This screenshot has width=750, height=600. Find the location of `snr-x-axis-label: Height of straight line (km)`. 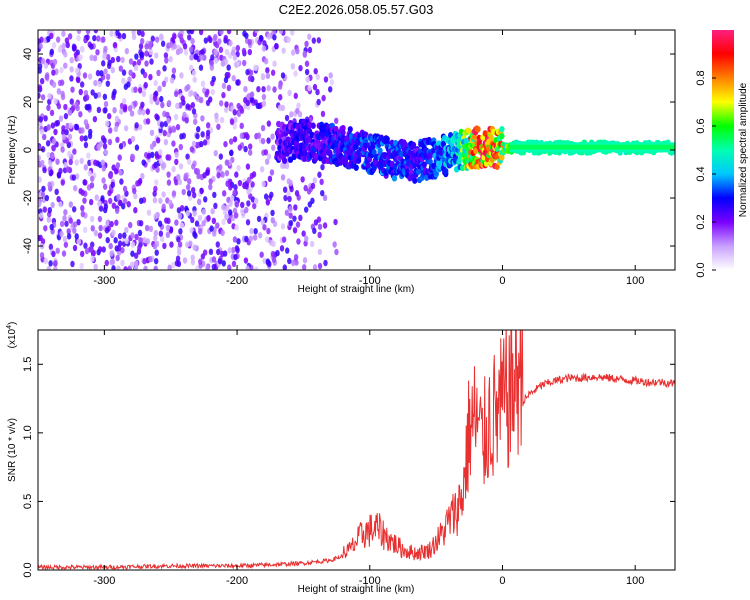

snr-x-axis-label: Height of straight line (km) is located at coordinates (356, 589).